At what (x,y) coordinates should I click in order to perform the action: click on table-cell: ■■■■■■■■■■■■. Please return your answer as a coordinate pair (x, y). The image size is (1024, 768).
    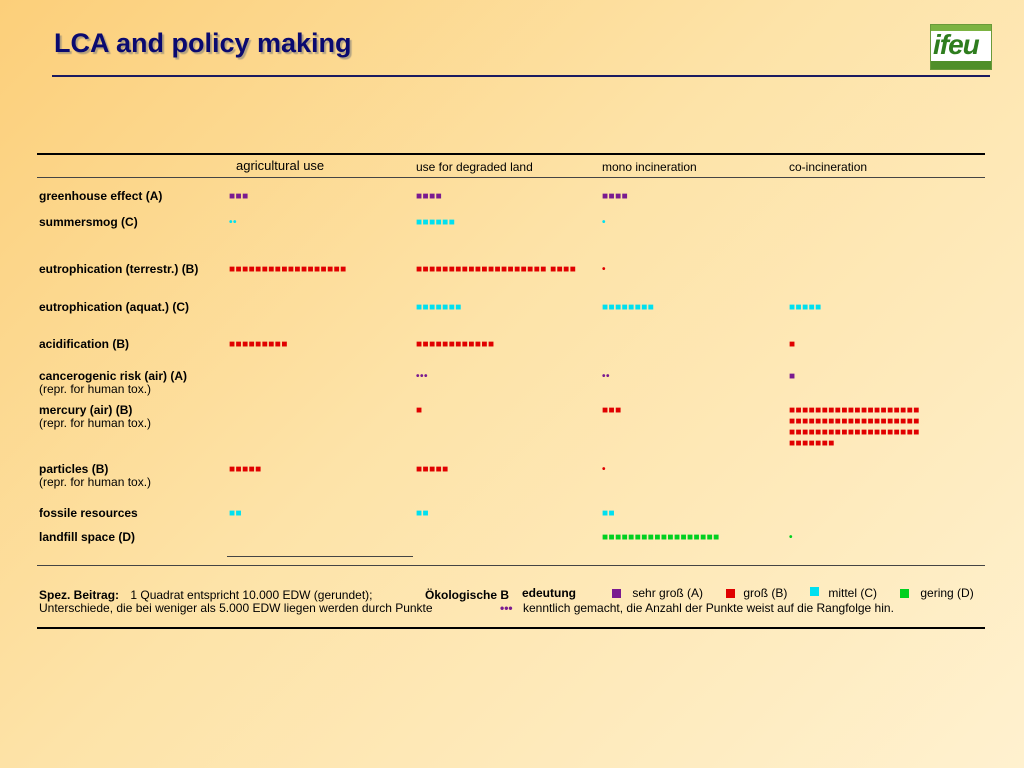
    Looking at the image, I should click on (455, 344).